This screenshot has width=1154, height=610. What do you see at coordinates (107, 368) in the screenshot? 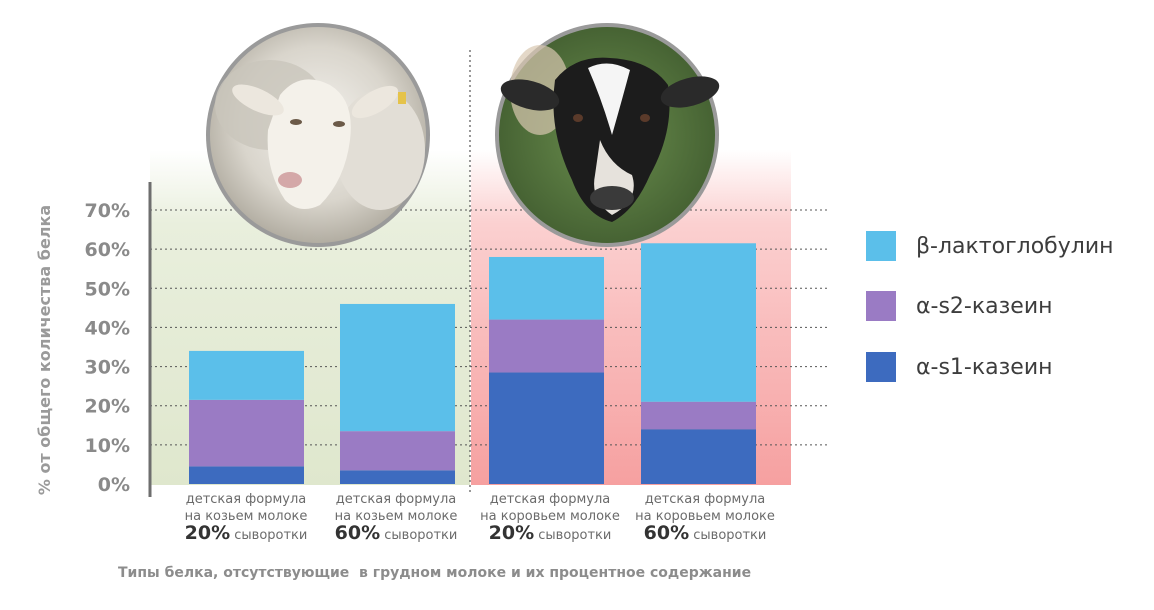
I see `y-tick-label: 30%` at bounding box center [107, 368].